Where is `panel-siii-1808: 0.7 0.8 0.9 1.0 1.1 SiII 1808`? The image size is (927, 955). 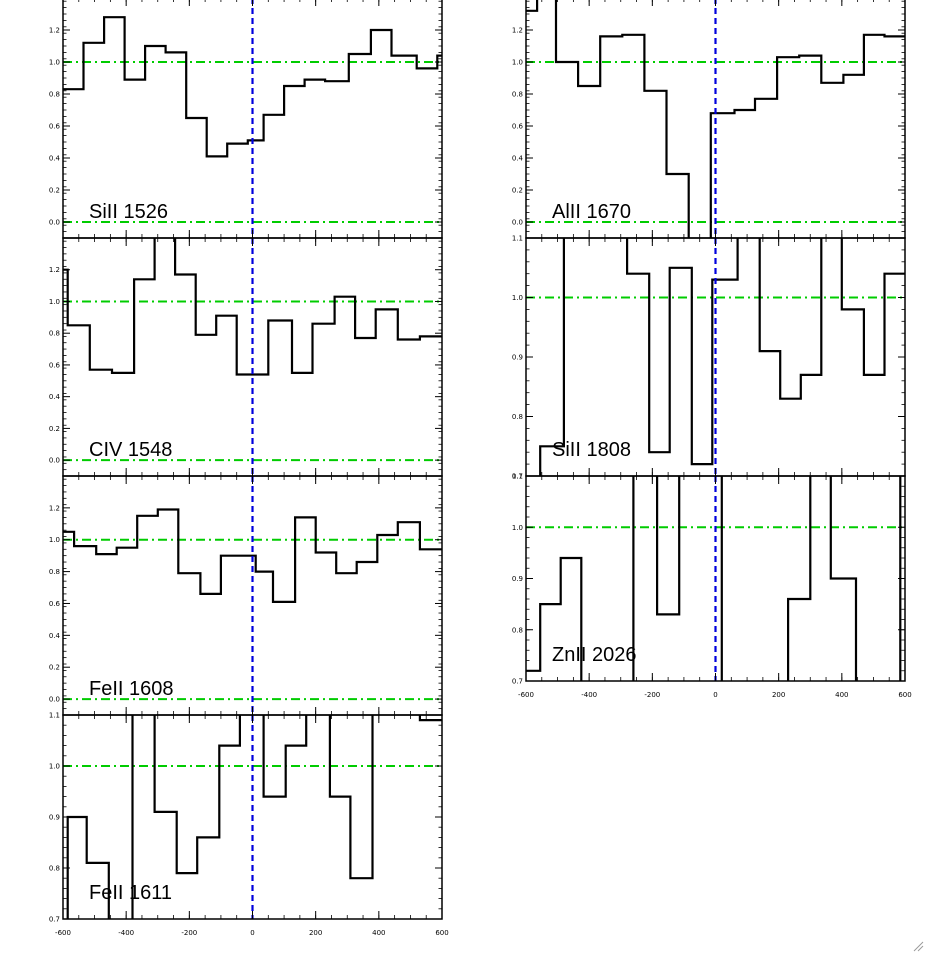 panel-siii-1808: 0.7 0.8 0.9 1.0 1.1 SiII 1808 is located at coordinates (709, 358).